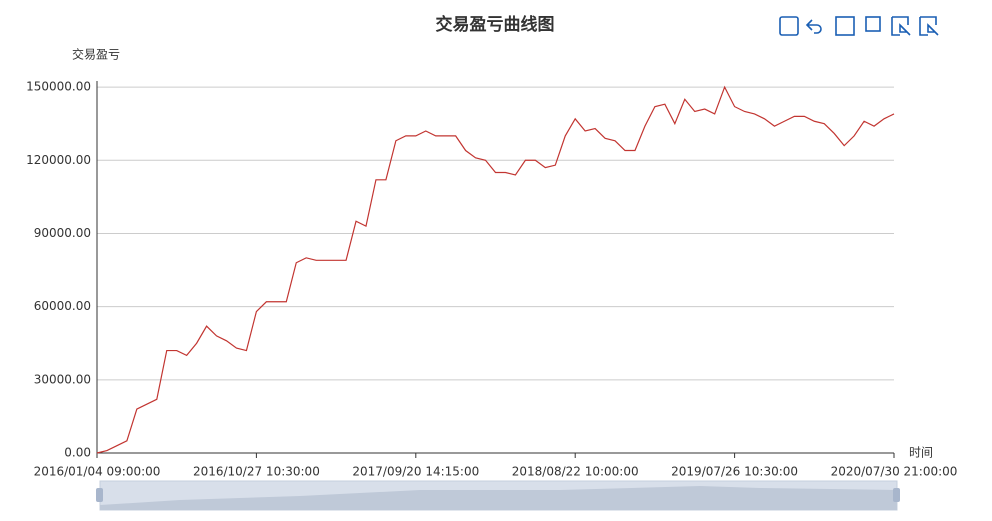 This screenshot has height=521, width=992. What do you see at coordinates (256, 472) in the screenshot?
I see `x-tick-label: 2016/10/27 10:30:00` at bounding box center [256, 472].